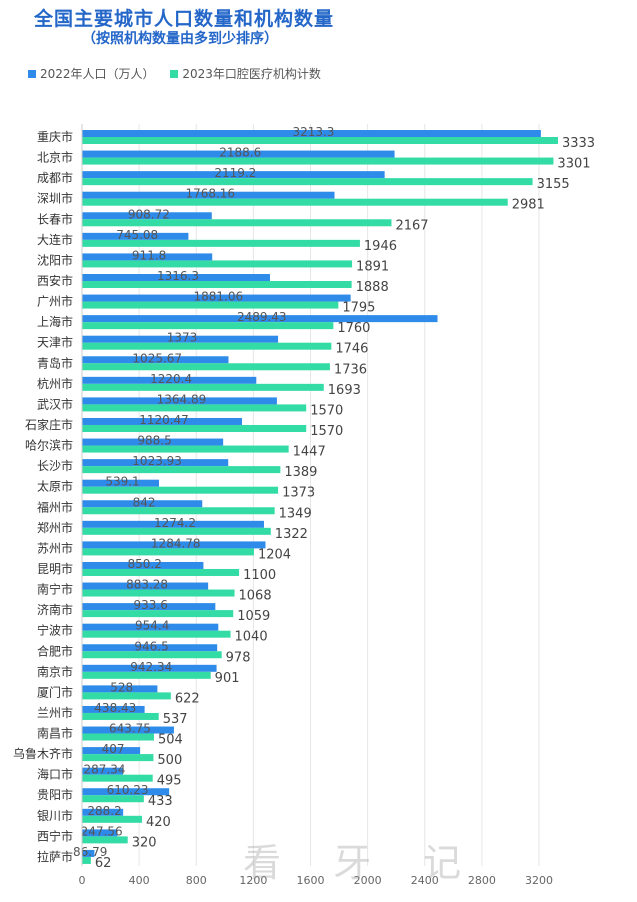 Image resolution: width=637 pixels, height=902 pixels. I want to click on data-label-clinics: 1760, so click(353, 328).